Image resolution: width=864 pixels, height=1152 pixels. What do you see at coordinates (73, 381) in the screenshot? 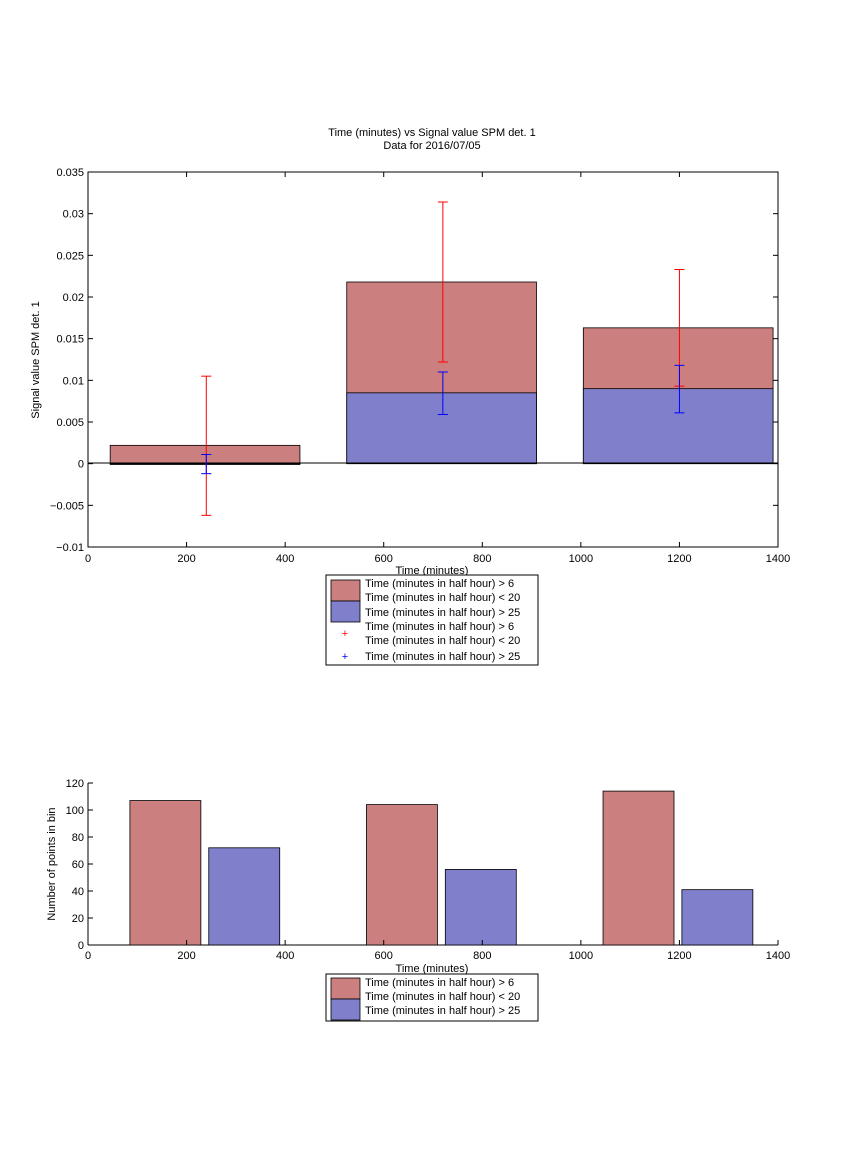
I see `y-tick-label: 0.01` at bounding box center [73, 381].